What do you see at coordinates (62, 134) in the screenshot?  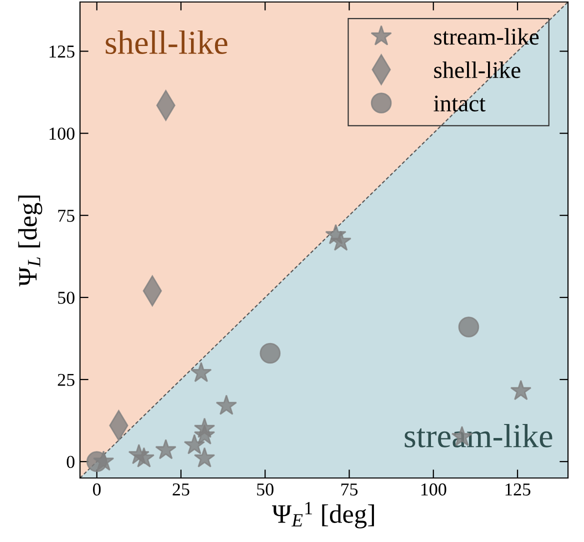 I see `y-tick-label: 100` at bounding box center [62, 134].